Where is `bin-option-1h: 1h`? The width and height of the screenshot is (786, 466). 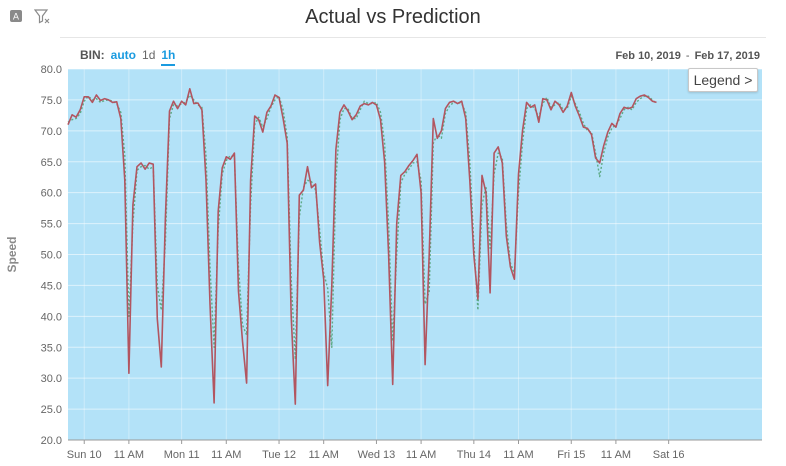 bin-option-1h: 1h is located at coordinates (168, 57).